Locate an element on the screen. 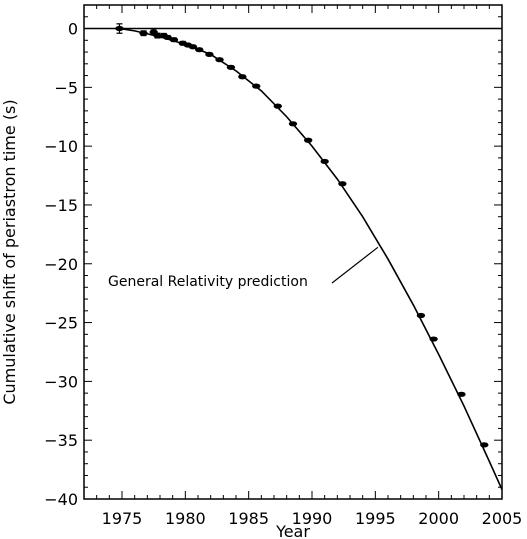 This screenshot has height=539, width=527. annotation-label: General Relativity prediction is located at coordinates (208, 282).